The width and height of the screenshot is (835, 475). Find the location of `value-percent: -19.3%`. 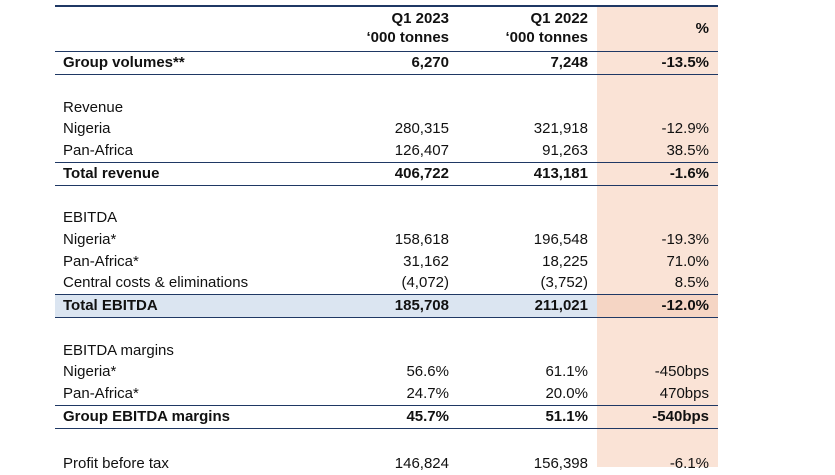

value-percent: -19.3% is located at coordinates (685, 239).